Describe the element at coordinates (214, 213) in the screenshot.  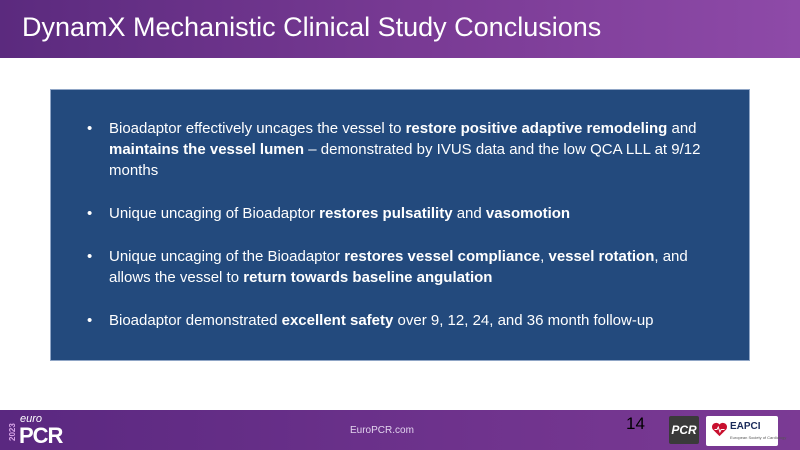
I see `bullet-text: Unique uncaging of Bioadaptor` at that location.